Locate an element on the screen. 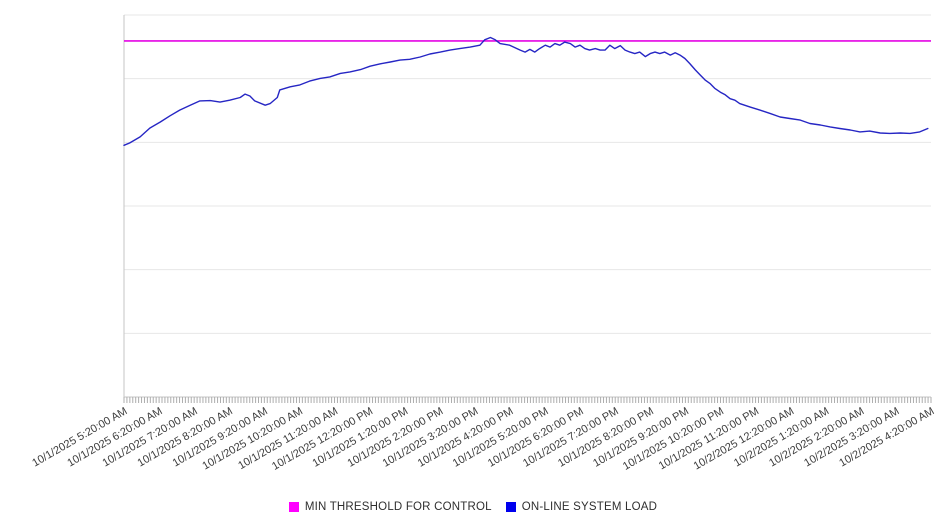 The image size is (946, 526). legend-label-min-threshold: MIN THRESHOLD FOR CONTROL is located at coordinates (398, 507).